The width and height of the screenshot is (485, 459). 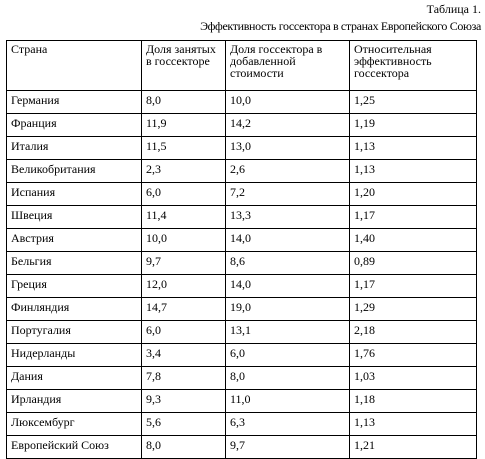 What do you see at coordinates (74, 217) in the screenshot?
I see `cell-country: Швеция` at bounding box center [74, 217].